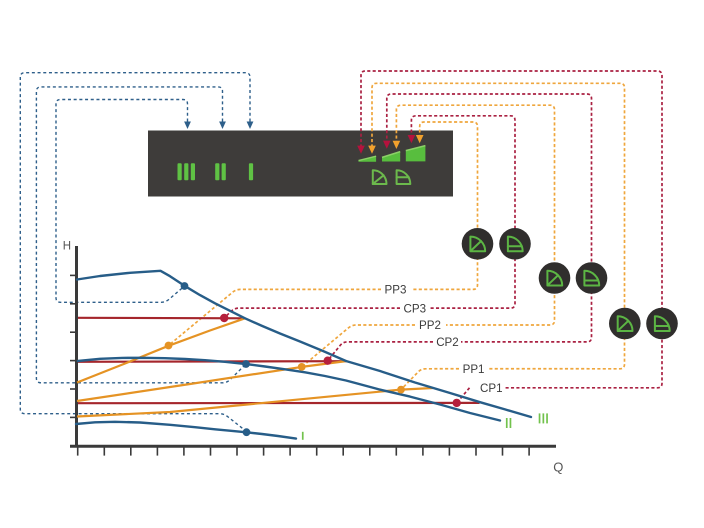 This screenshot has width=704, height=528. Describe the element at coordinates (415, 308) in the screenshot. I see `svg-text: CP3` at that location.